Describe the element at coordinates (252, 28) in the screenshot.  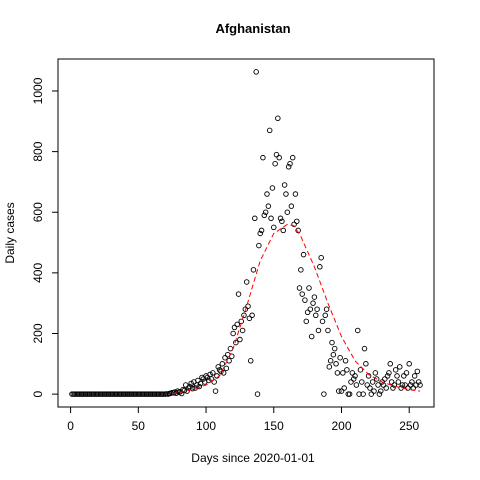
I see `chart-title: Afghanistan` at that location.